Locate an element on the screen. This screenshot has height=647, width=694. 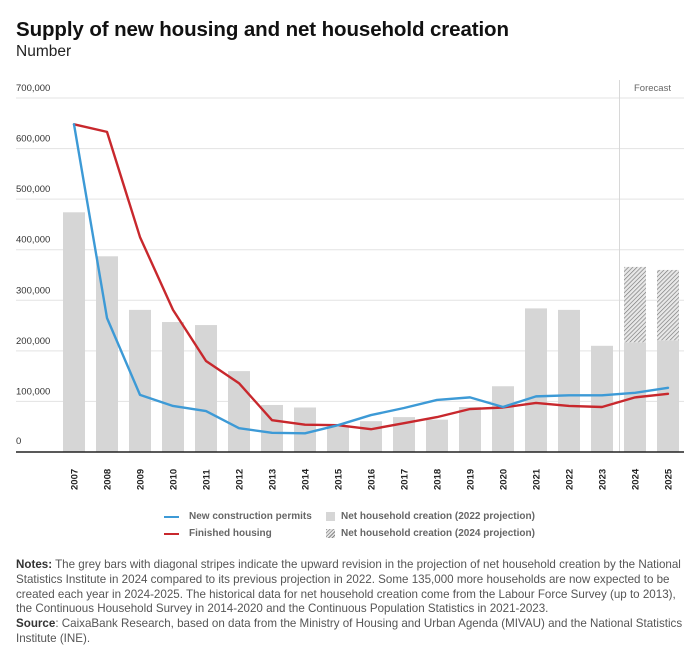
x-tick-label: 2019 is located at coordinates (471, 479).